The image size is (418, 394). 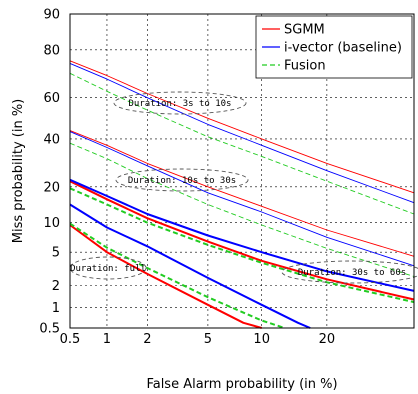 I want to click on duration-annotation: Duration: full, so click(x=108, y=268).